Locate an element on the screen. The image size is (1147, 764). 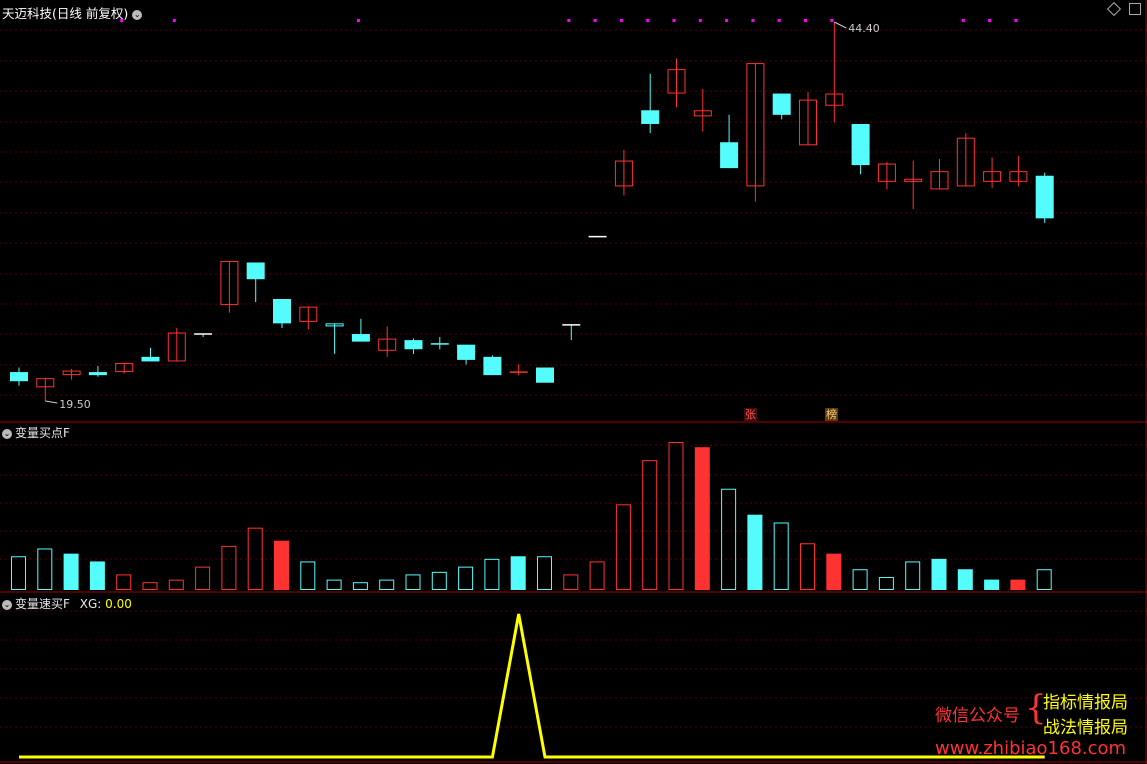
watermark-line1: 指标情报局 is located at coordinates (1085, 703).